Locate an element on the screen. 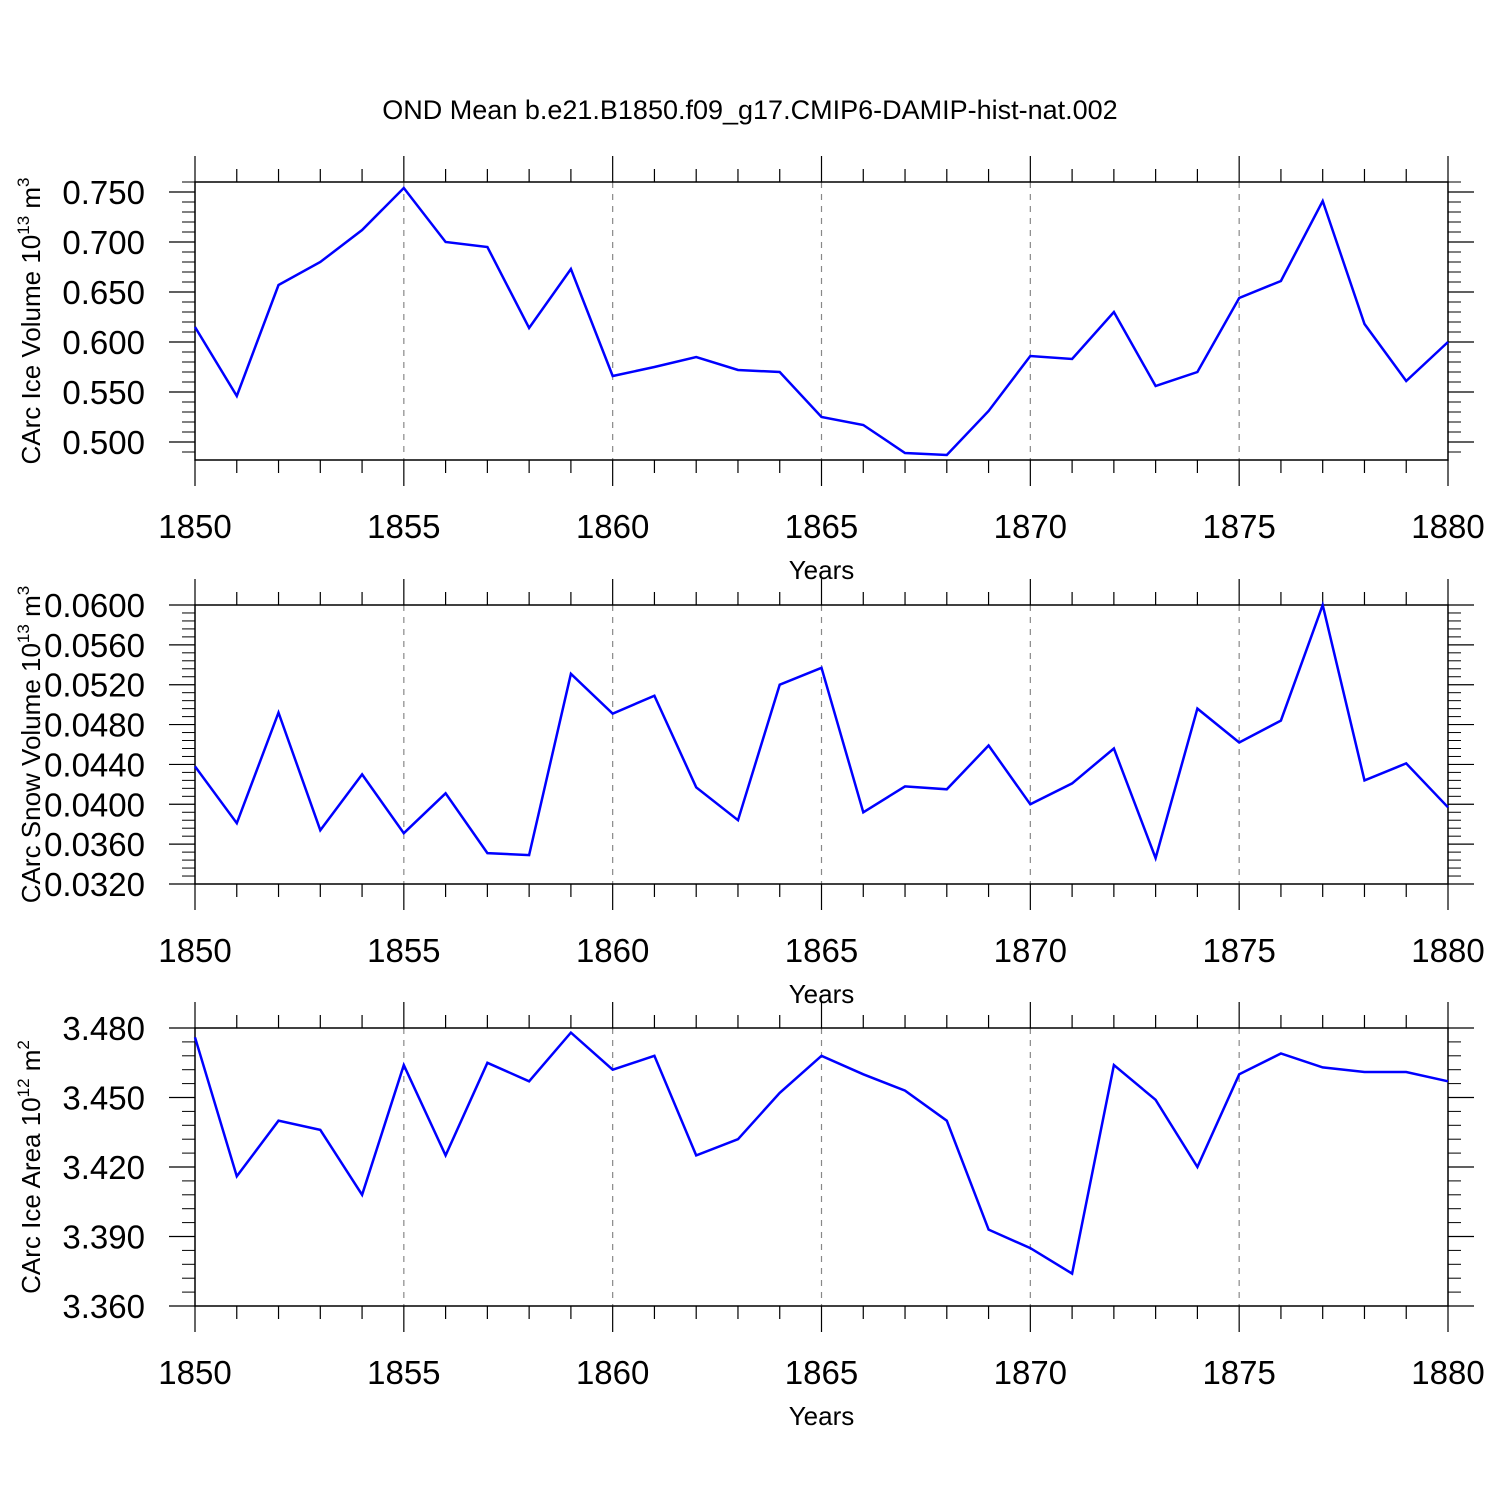 This screenshot has height=1500, width=1500. y-tick-label: 0.700 is located at coordinates (103, 242).